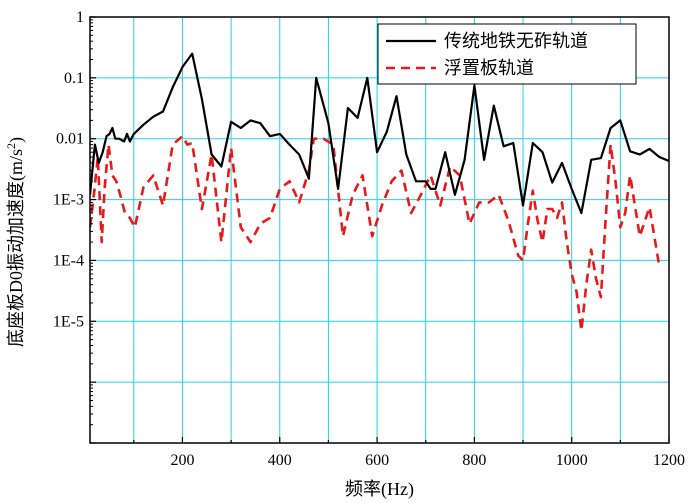 The width and height of the screenshot is (689, 503). What do you see at coordinates (572, 460) in the screenshot?
I see `x-tick-label: 1000` at bounding box center [572, 460].